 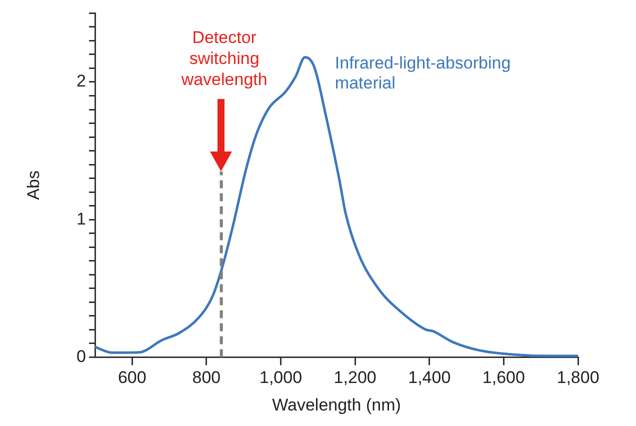 I want to click on x-tick-label: 1,400, so click(x=429, y=378).